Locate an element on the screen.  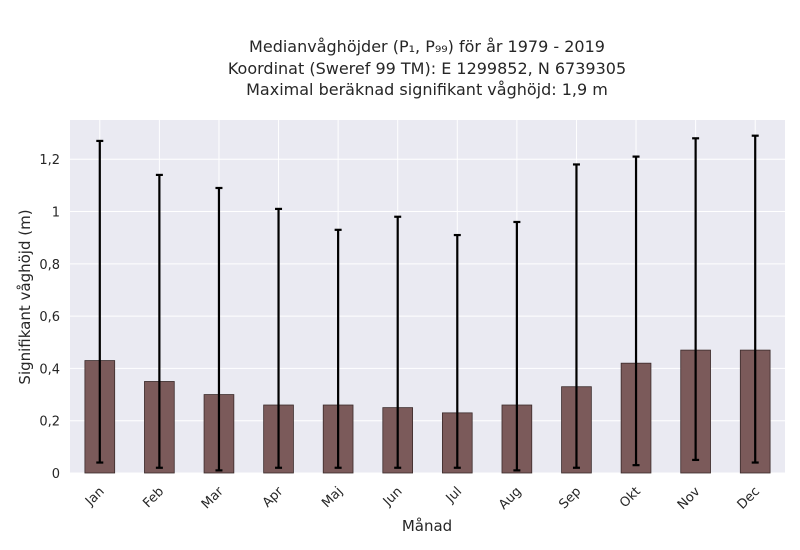
y-axis-label: Signifikant våghöjd (m) is located at coordinates (25, 296).